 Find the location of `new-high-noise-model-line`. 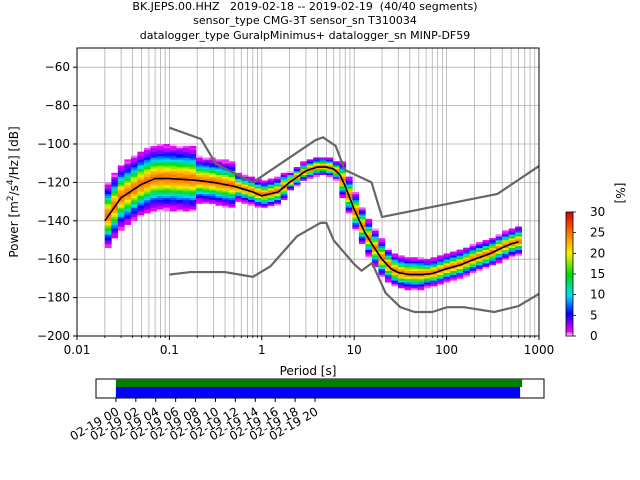

new-high-noise-model-line is located at coordinates (354, 172).